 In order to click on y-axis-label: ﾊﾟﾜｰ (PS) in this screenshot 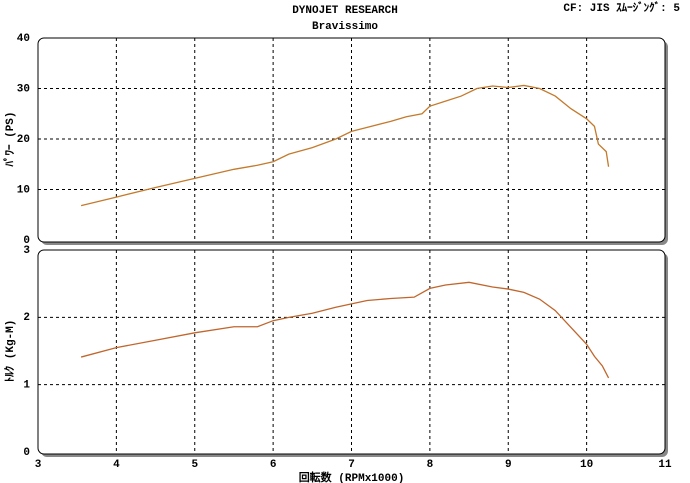, I will do `click(9, 139)`.